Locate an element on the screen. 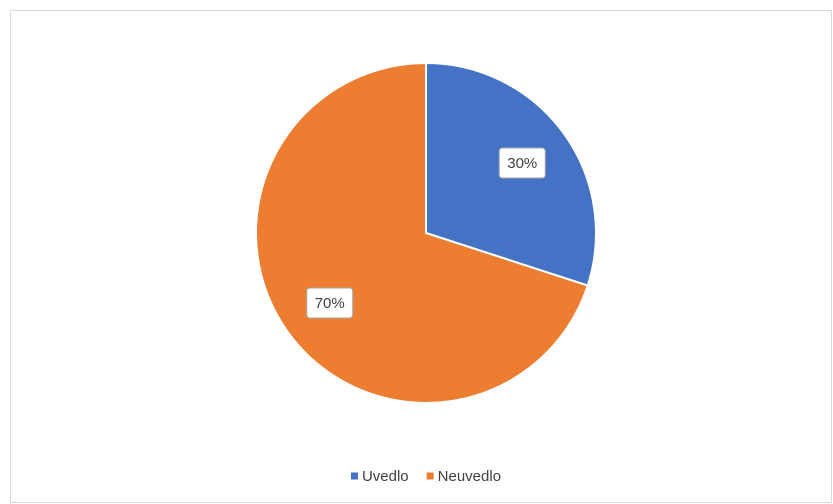  data-label: 70% is located at coordinates (330, 303).